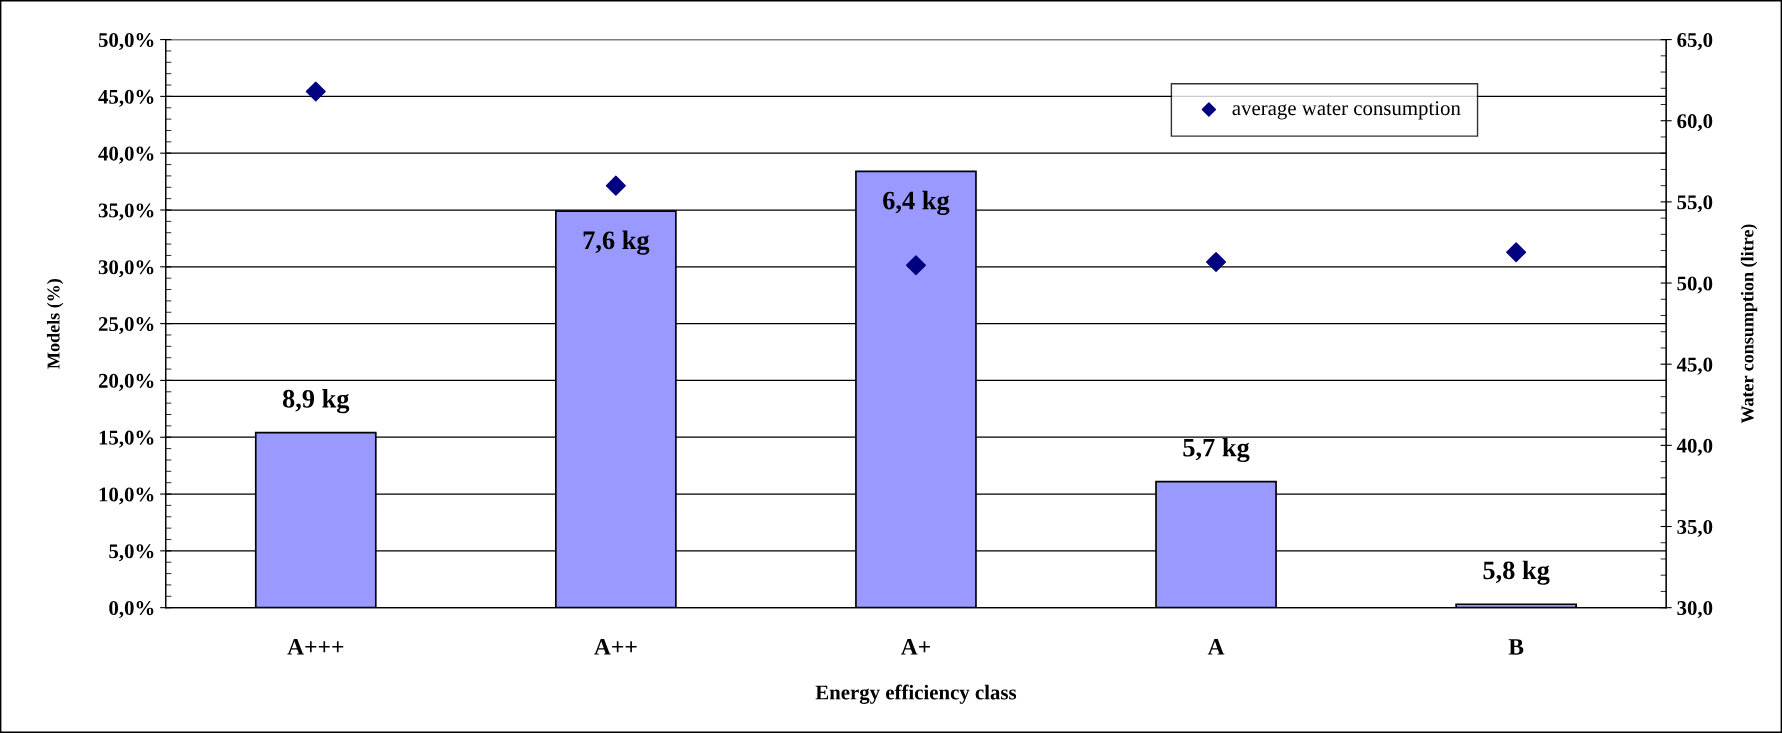 The image size is (1782, 733). Describe the element at coordinates (916, 202) in the screenshot. I see `annotation: 6,4 kg` at that location.